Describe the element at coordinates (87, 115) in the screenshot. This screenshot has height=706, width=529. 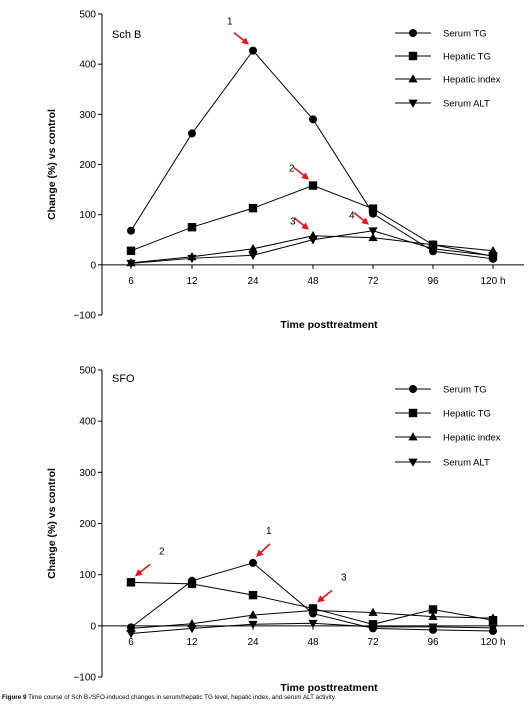
I see `panel0-y-tick-label: 300` at that location.